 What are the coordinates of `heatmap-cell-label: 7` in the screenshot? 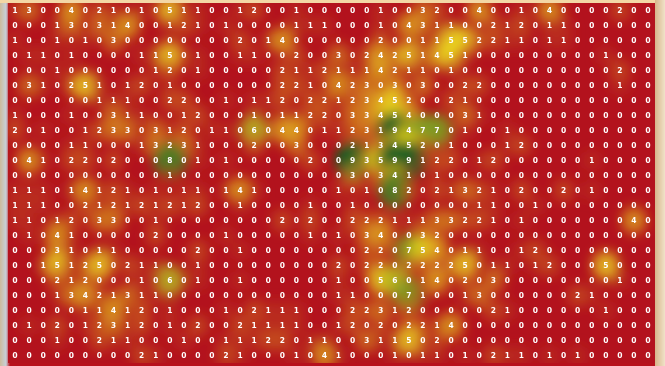 It's located at (408, 250).